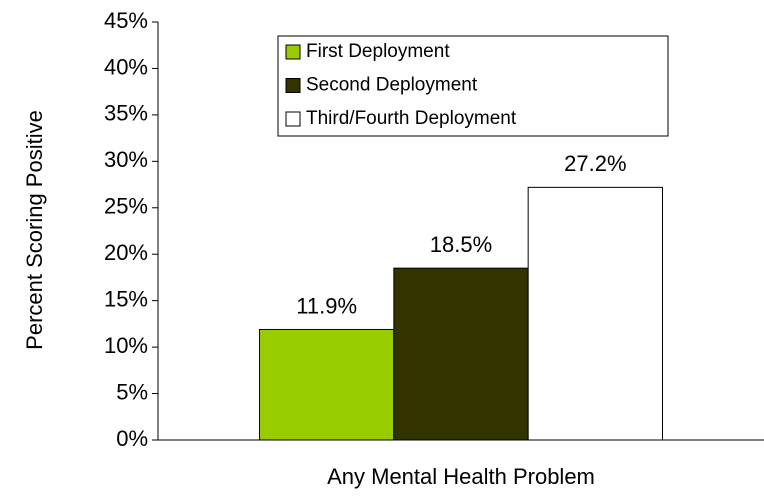 The height and width of the screenshot is (497, 764). I want to click on y-tick-label: 30%, so click(126, 159).